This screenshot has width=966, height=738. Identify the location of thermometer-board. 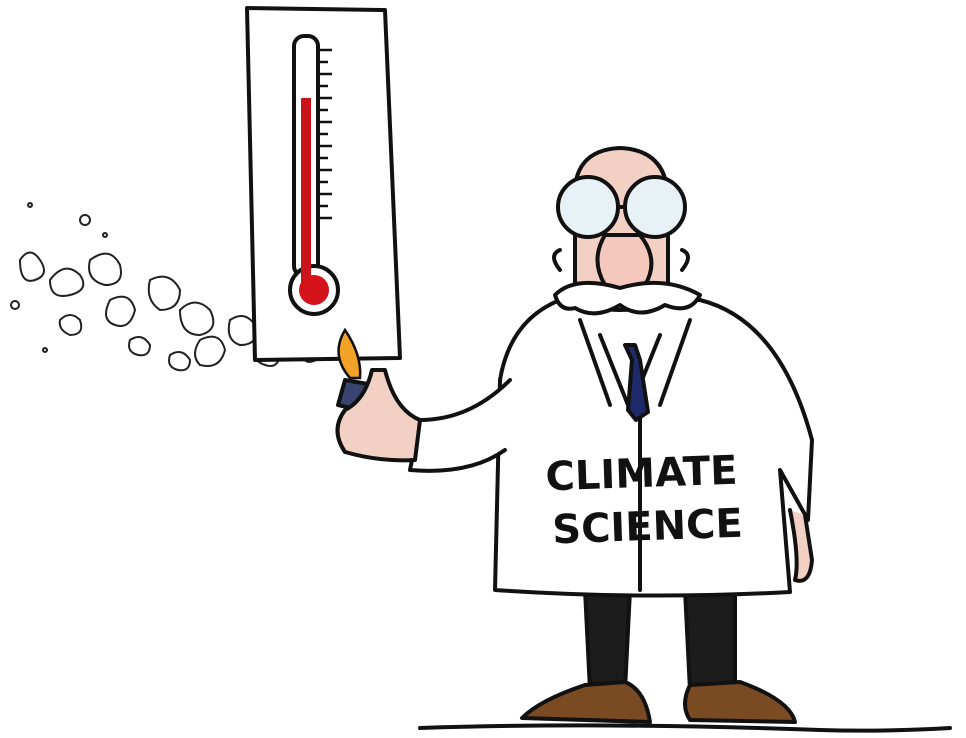
(323, 184).